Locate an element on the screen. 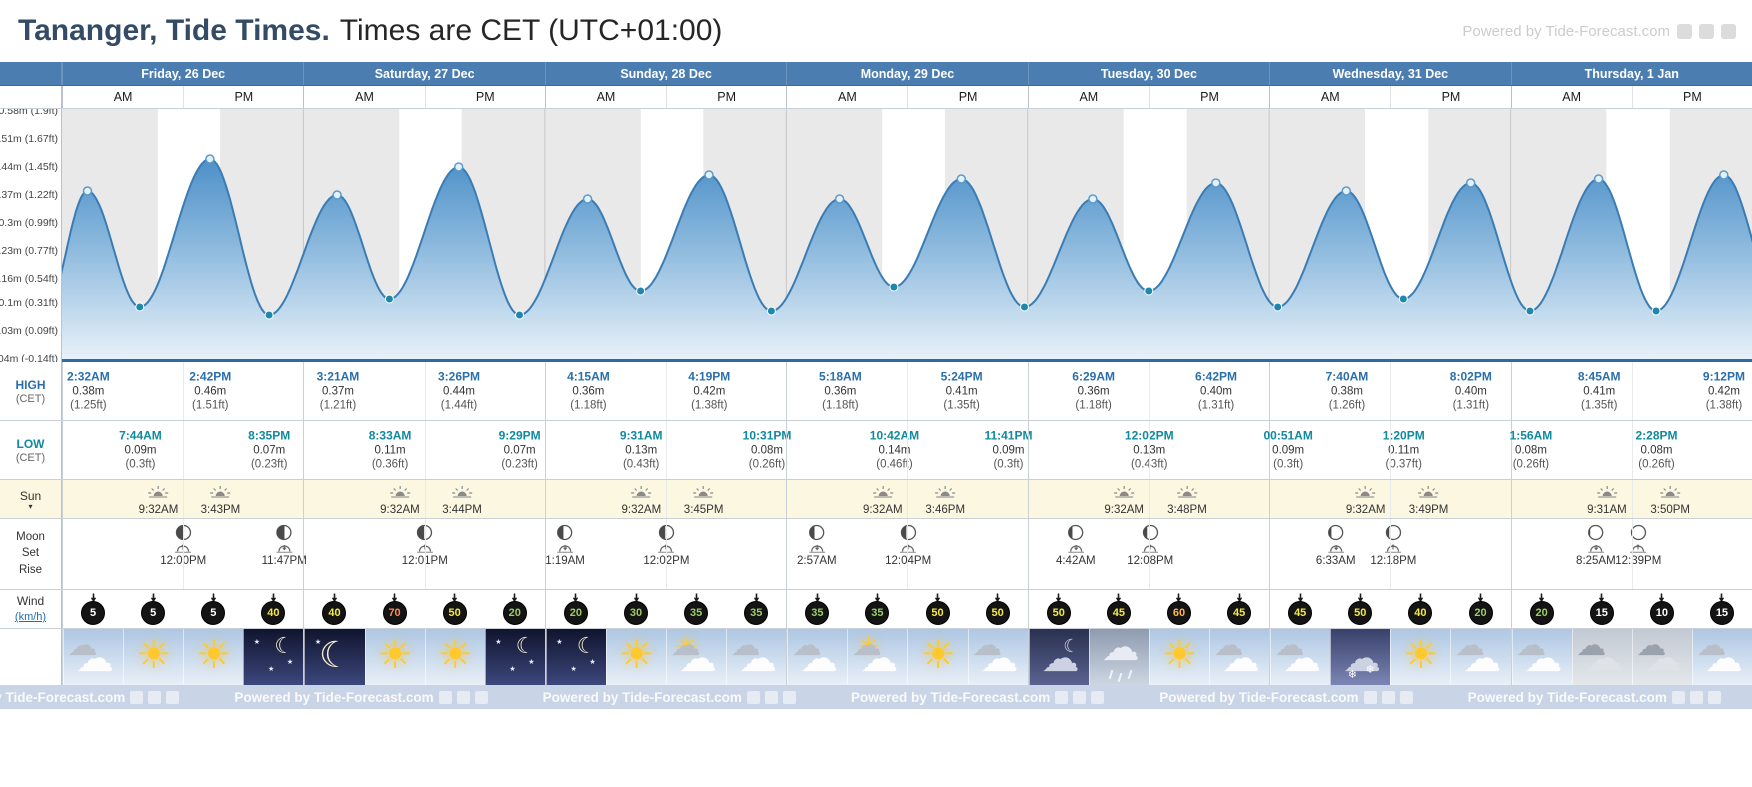  sunset-time: 3:48PM is located at coordinates (1187, 510).